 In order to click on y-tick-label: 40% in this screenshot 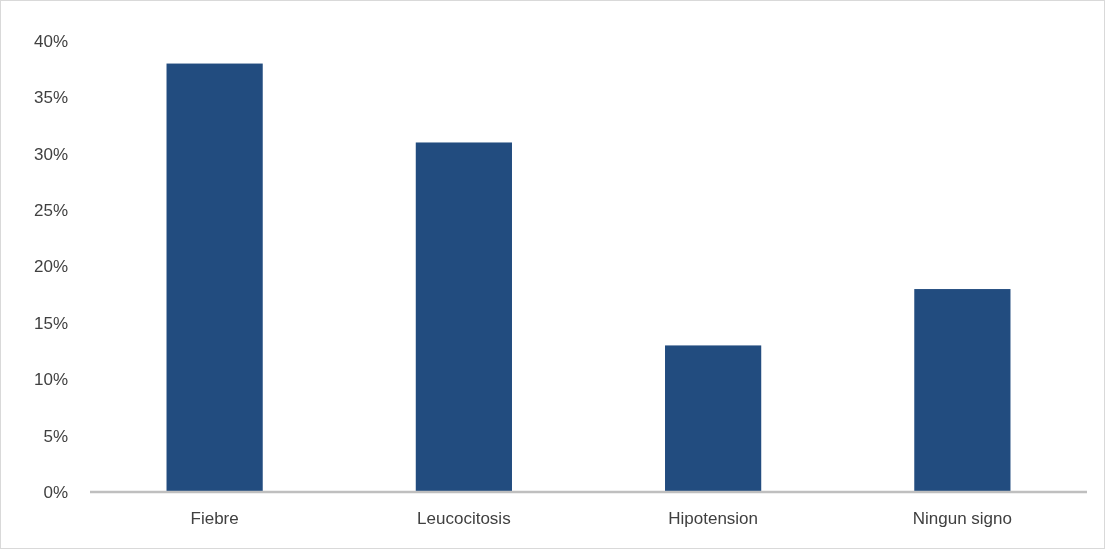, I will do `click(50, 41)`.